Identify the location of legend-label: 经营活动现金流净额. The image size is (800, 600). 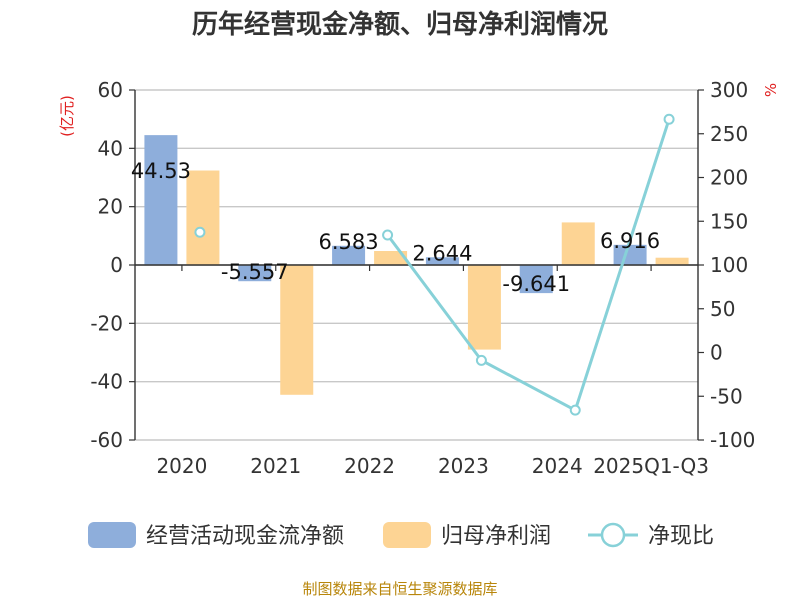
(245, 536).